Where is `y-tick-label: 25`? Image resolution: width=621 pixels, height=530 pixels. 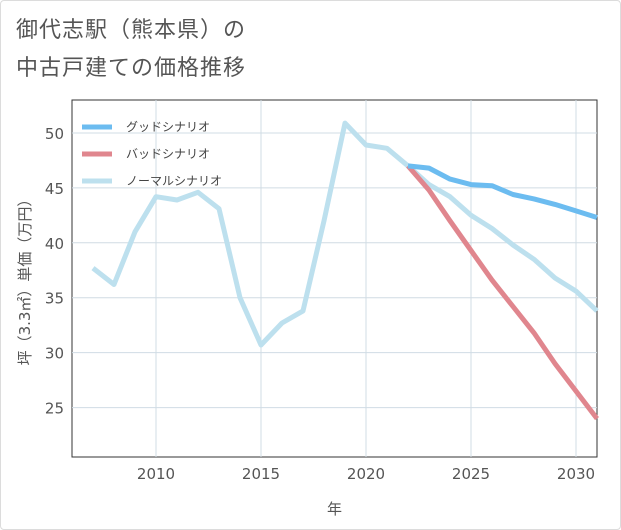
y-tick-label: 25 is located at coordinates (54, 409).